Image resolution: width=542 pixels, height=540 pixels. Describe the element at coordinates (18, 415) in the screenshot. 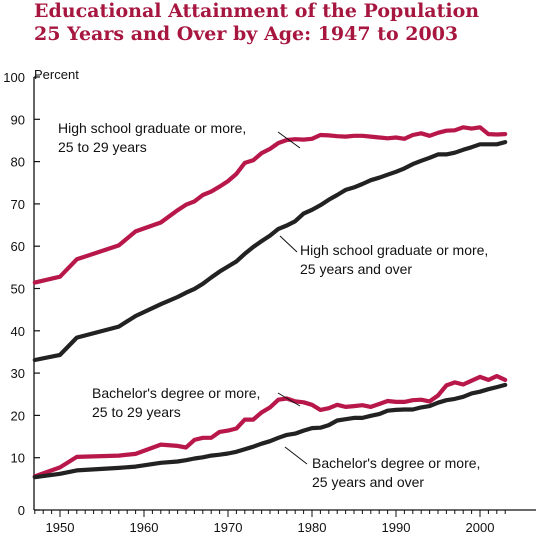

I see `y-tick-label: 20` at that location.